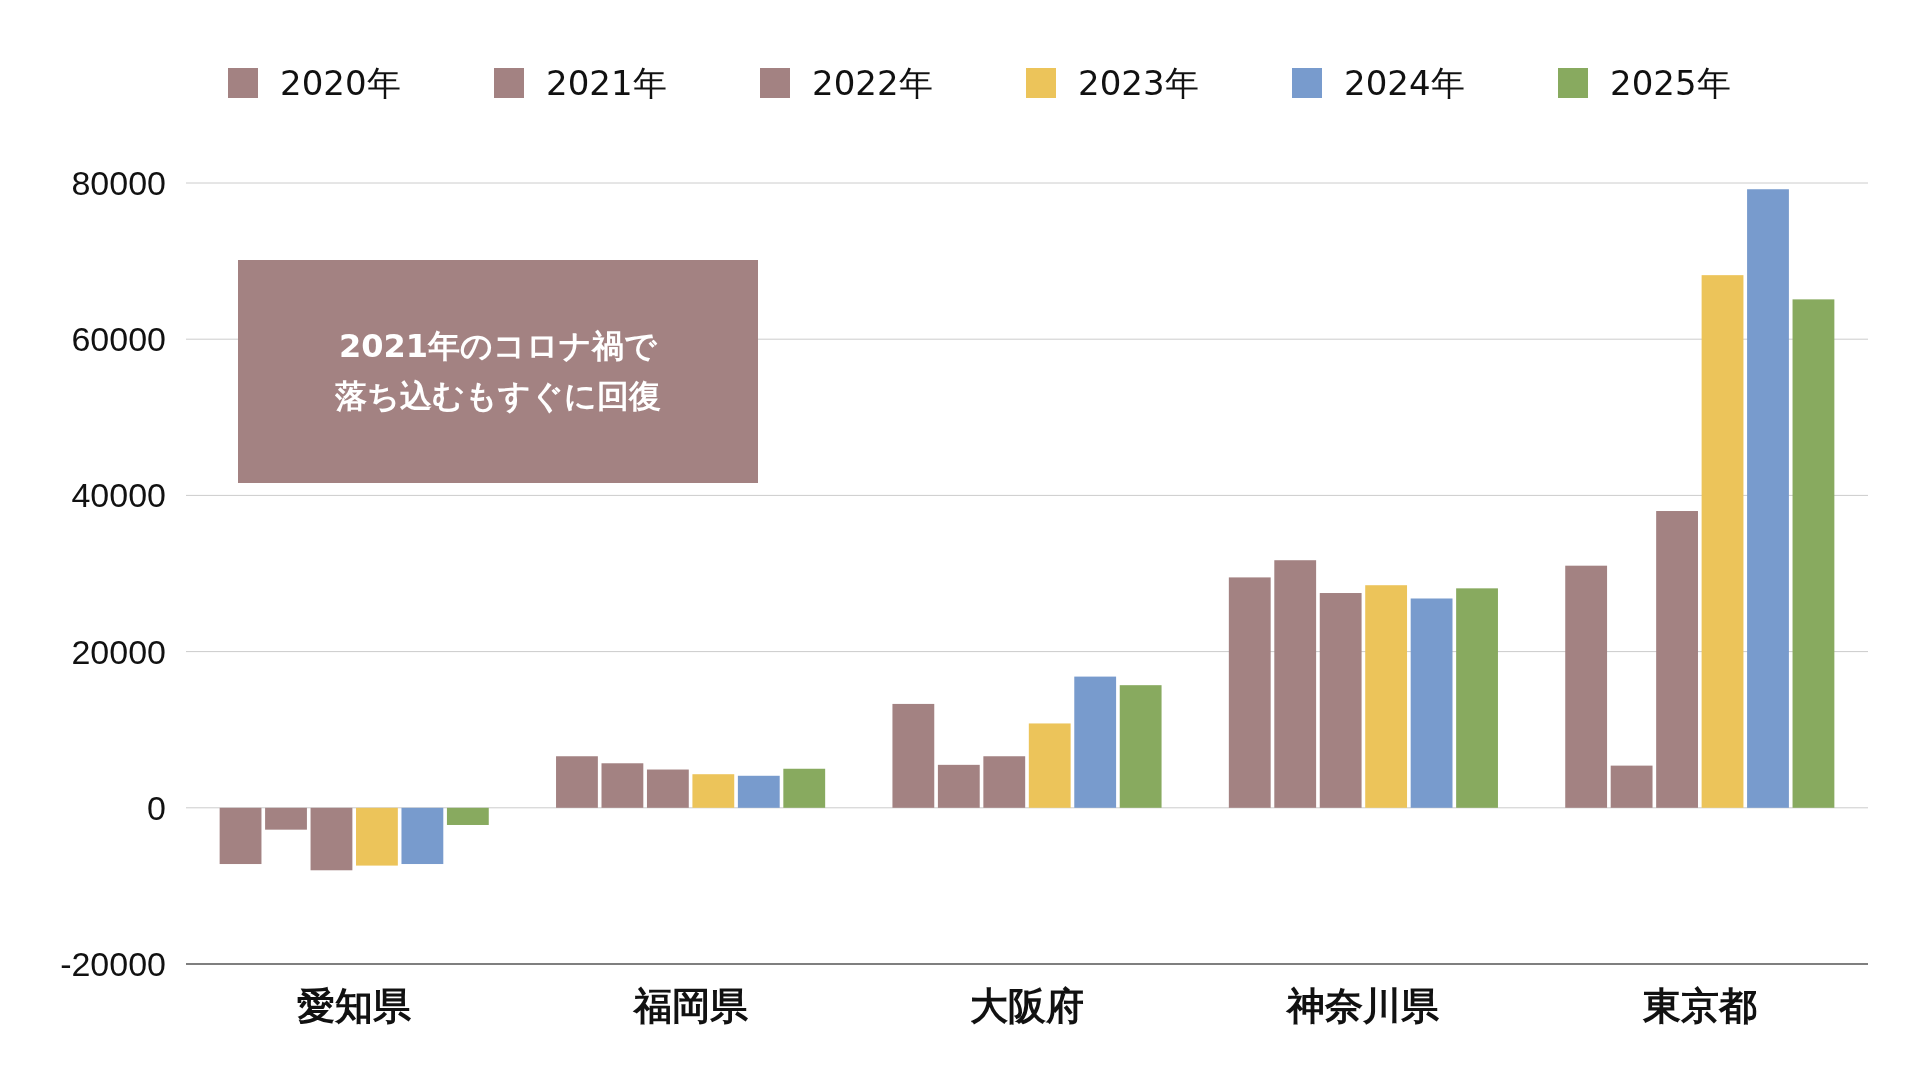 The image size is (1920, 1080). Describe the element at coordinates (497, 396) in the screenshot. I see `annotation: 落ち込むもすぐに回復` at that location.